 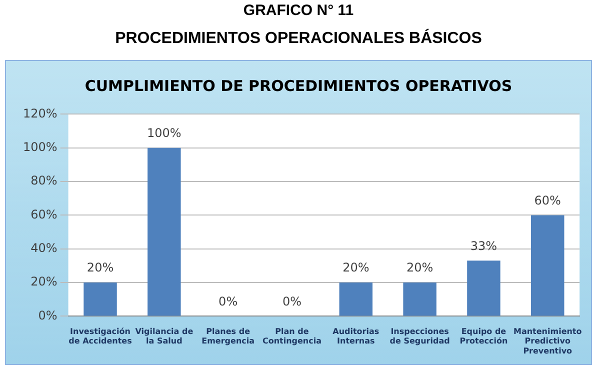 What do you see at coordinates (299, 86) in the screenshot?
I see `text: CUMPLIMIENTO DE PROCEDIMIENTOS OPERATIVOS` at bounding box center [299, 86].